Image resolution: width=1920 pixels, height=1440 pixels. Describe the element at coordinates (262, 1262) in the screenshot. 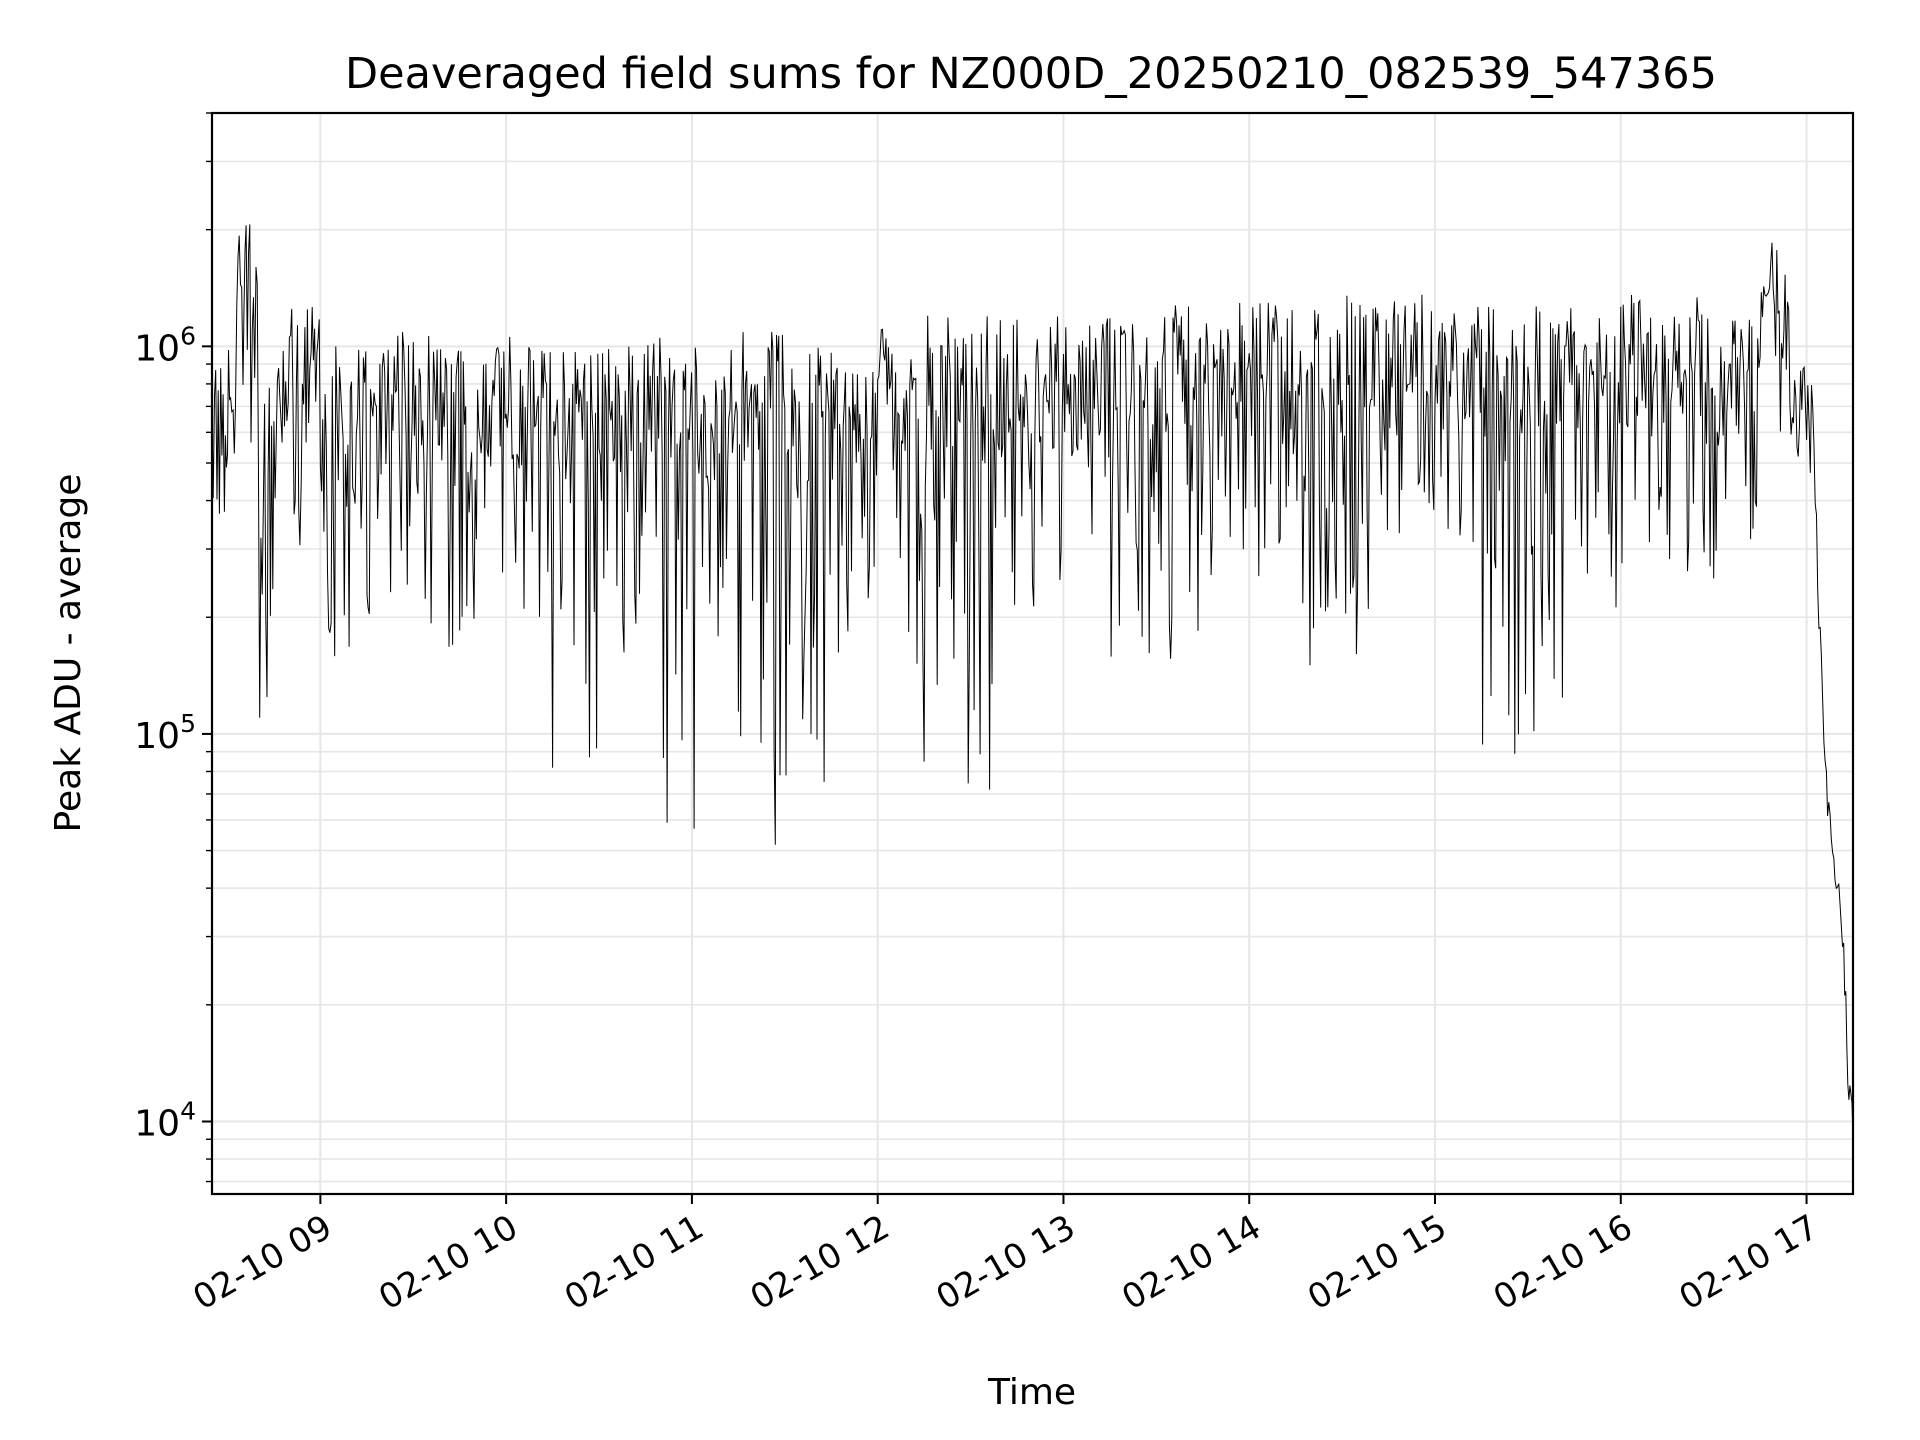

I see `x-tick-label: 02-10 09` at that location.